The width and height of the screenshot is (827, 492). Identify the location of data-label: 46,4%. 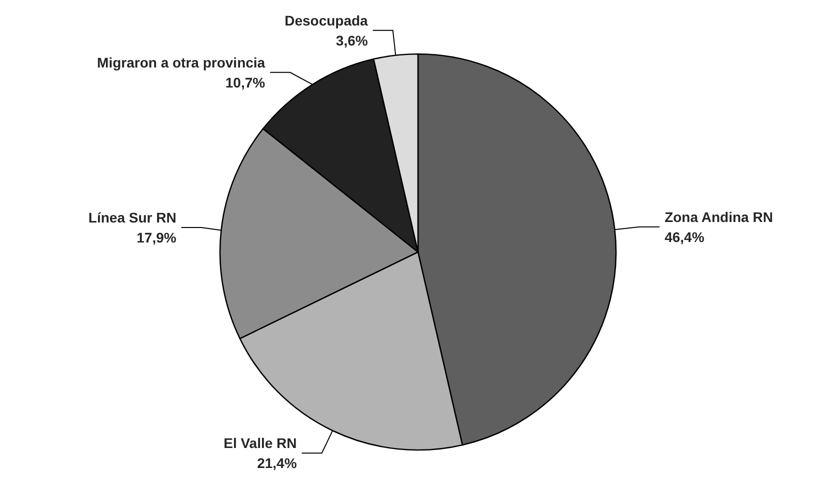
(684, 236).